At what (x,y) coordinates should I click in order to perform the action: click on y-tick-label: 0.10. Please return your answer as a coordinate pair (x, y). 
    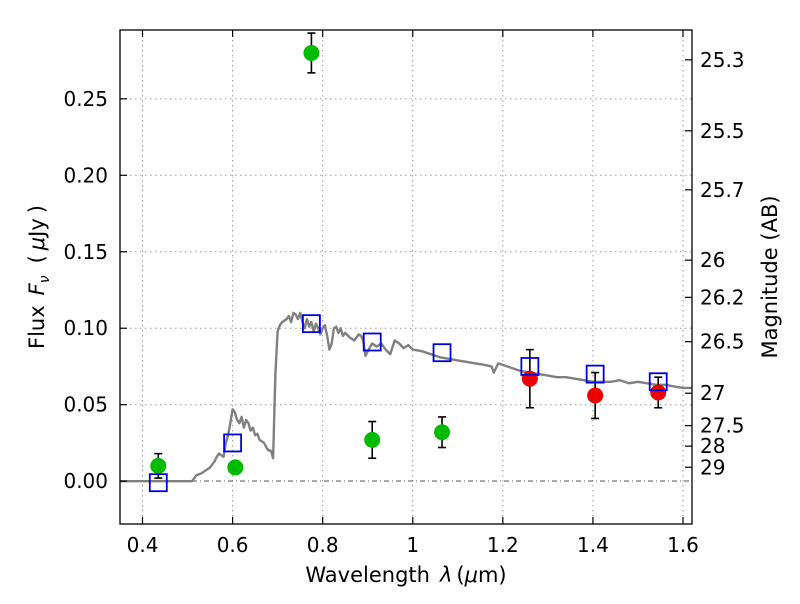
    Looking at the image, I should click on (85, 328).